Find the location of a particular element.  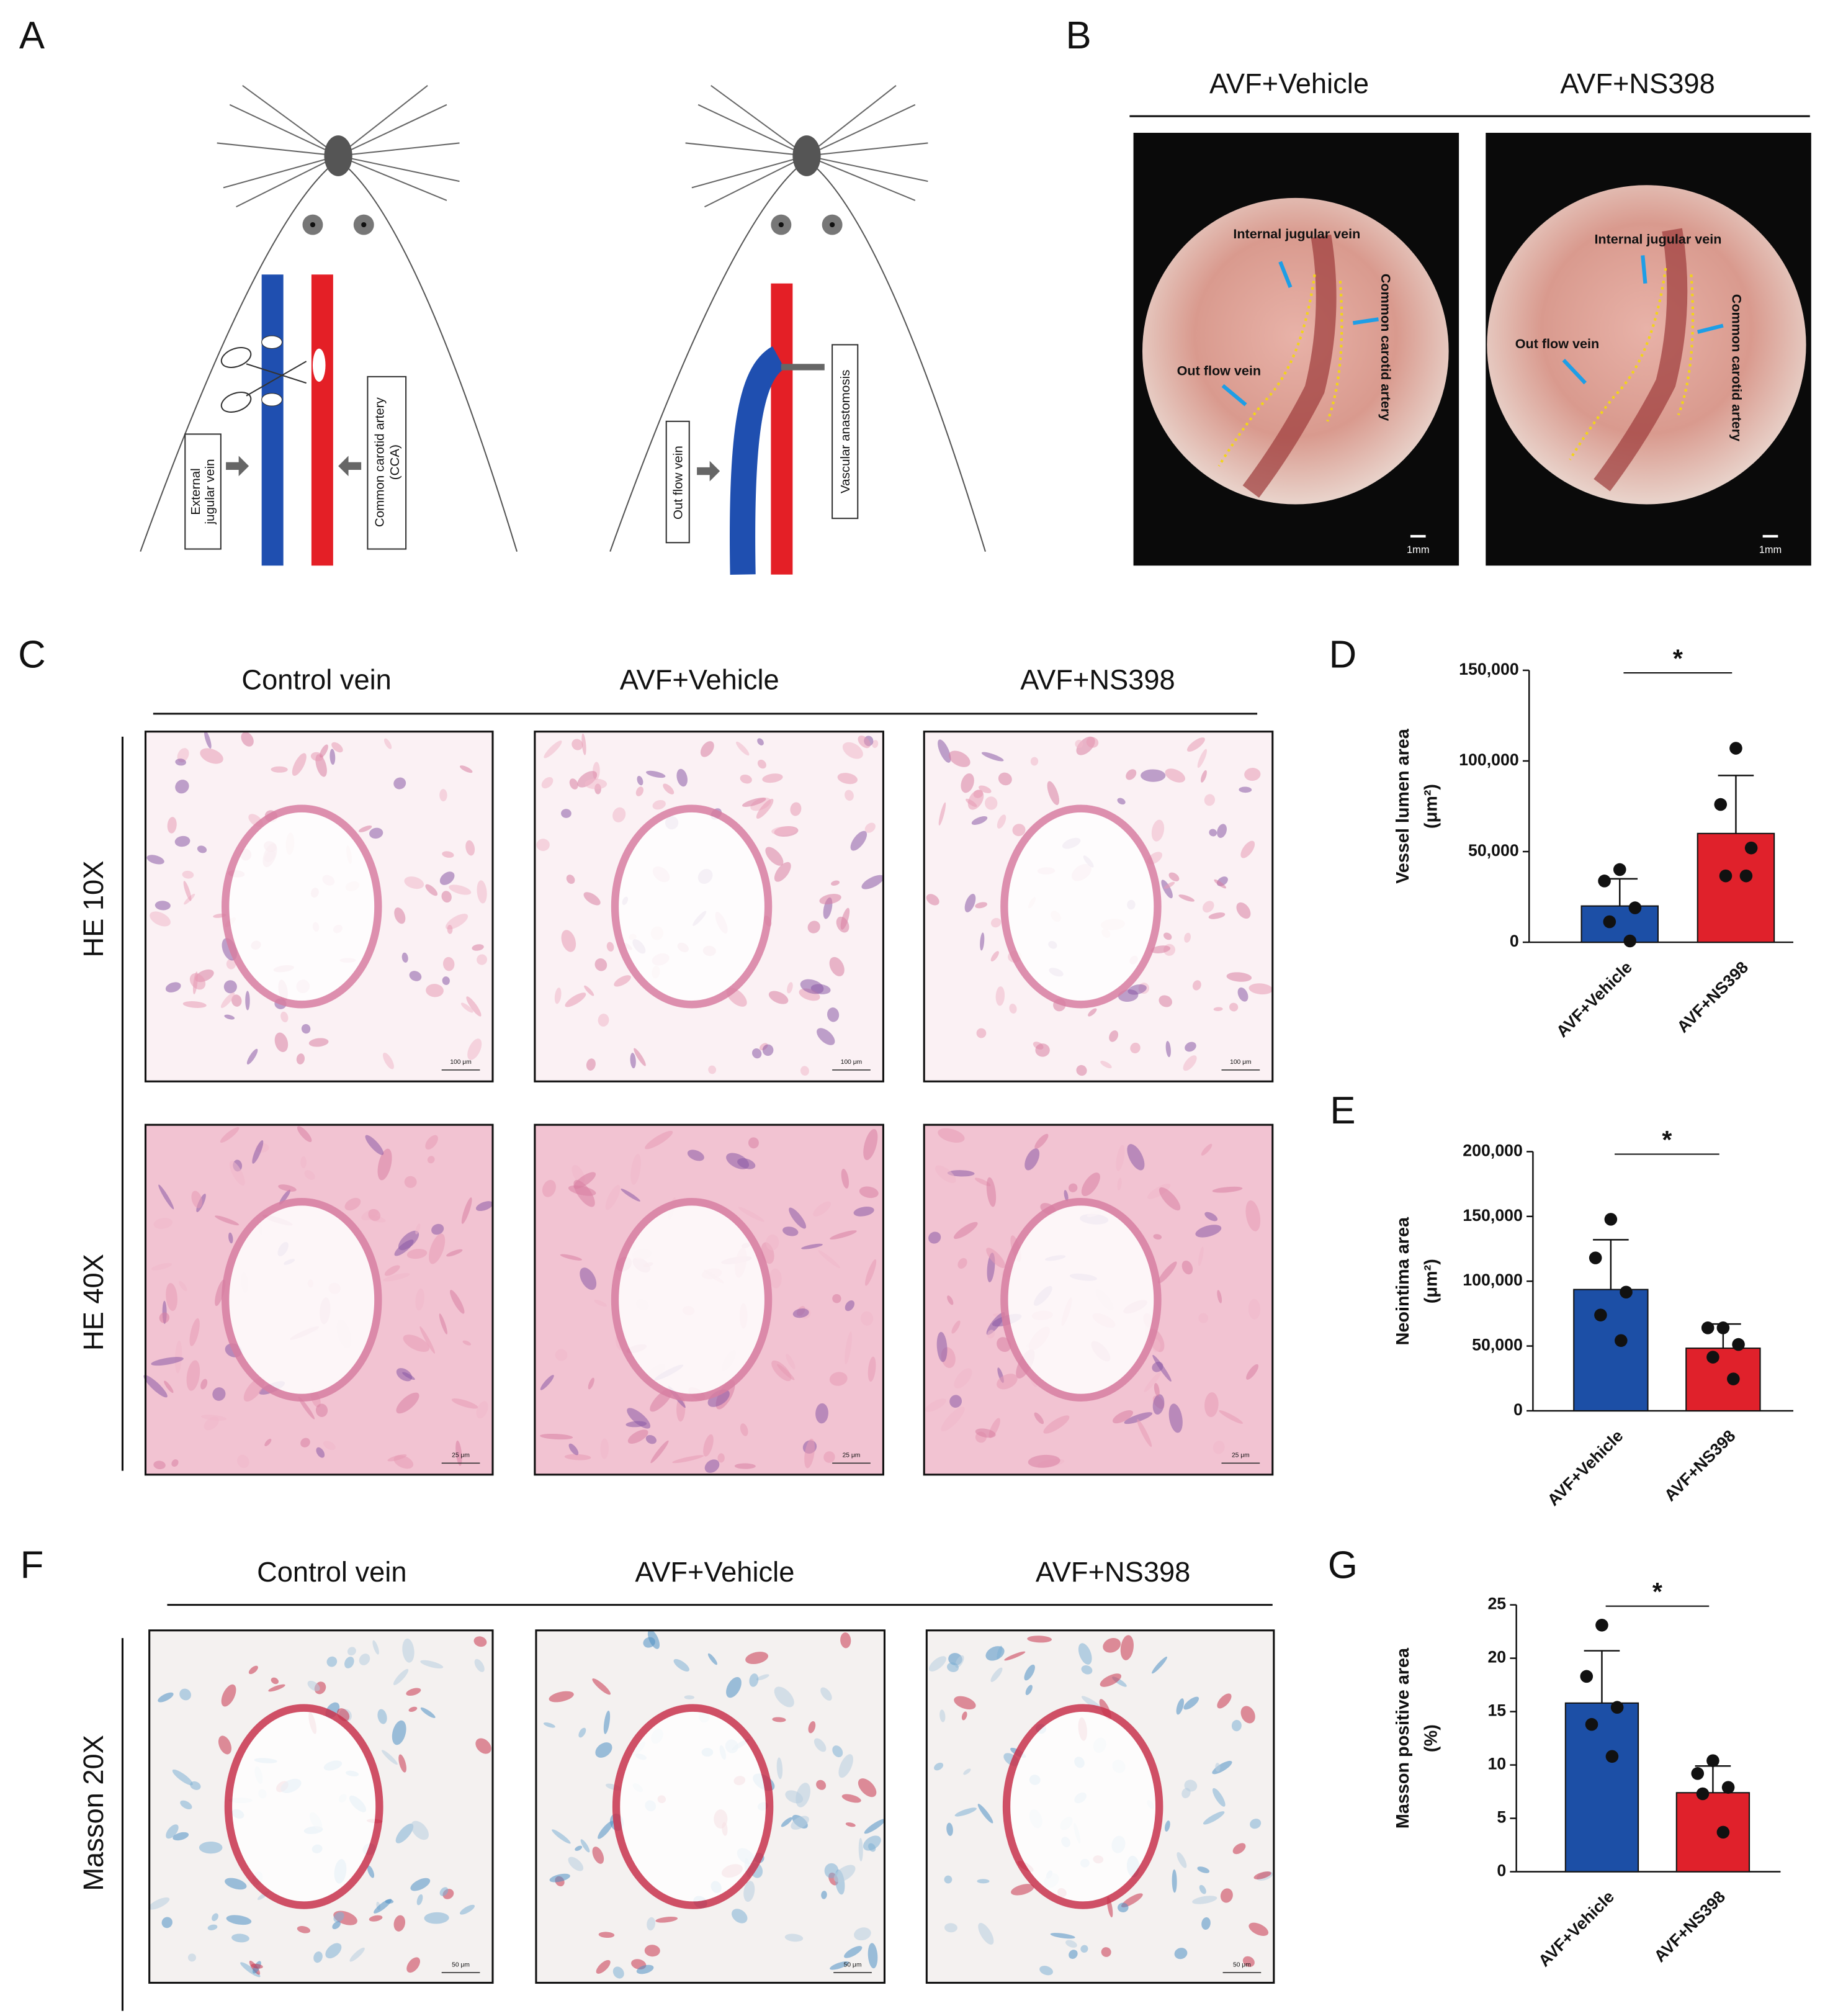

label: External is located at coordinates (196, 491).